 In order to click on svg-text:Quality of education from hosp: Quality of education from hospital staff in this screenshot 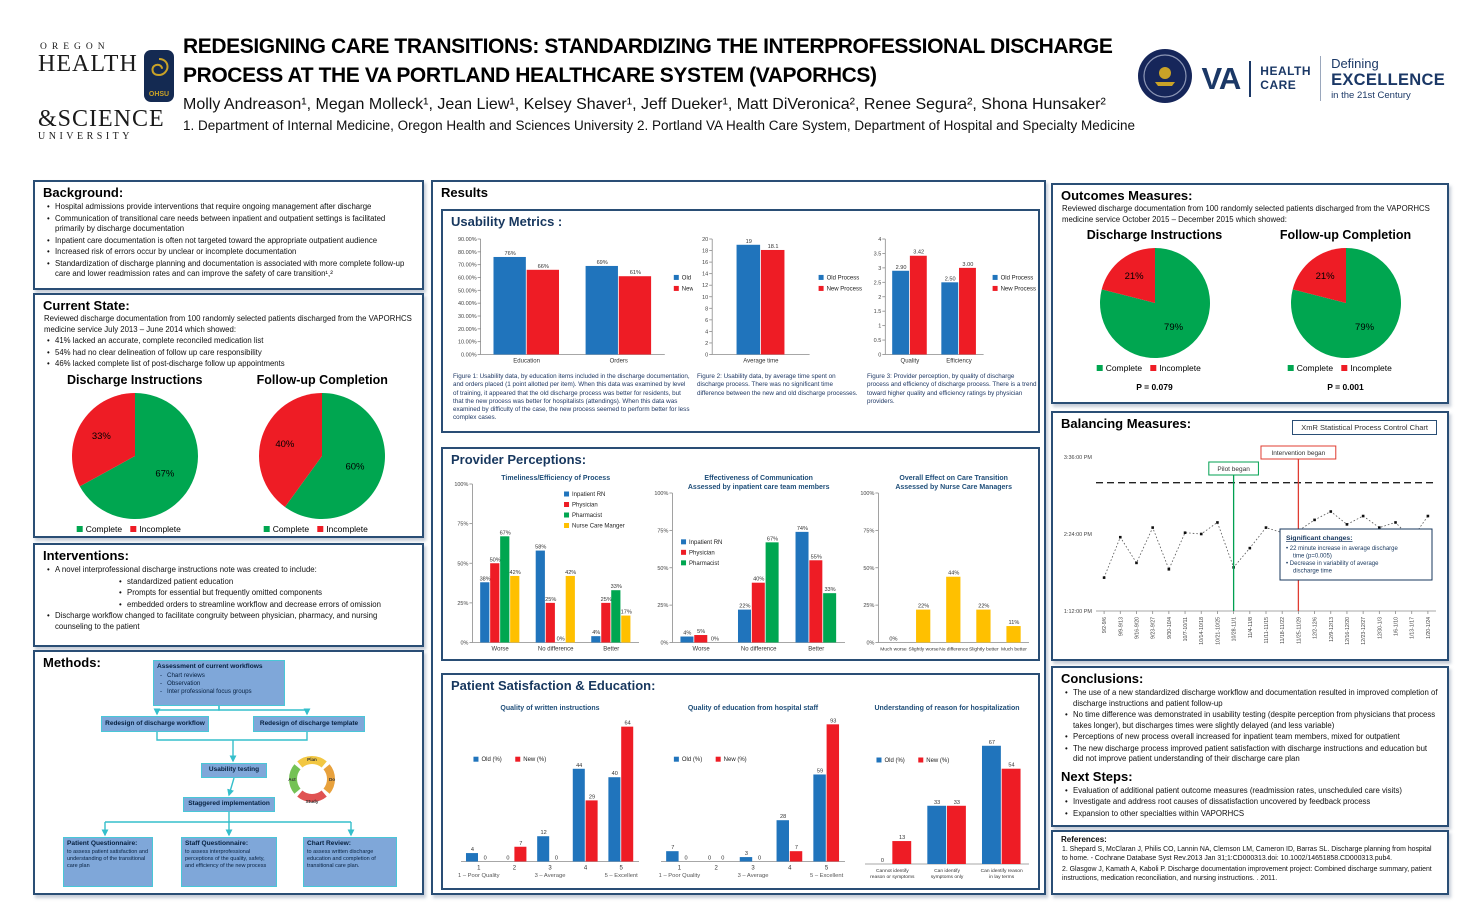, I will do `click(753, 708)`.